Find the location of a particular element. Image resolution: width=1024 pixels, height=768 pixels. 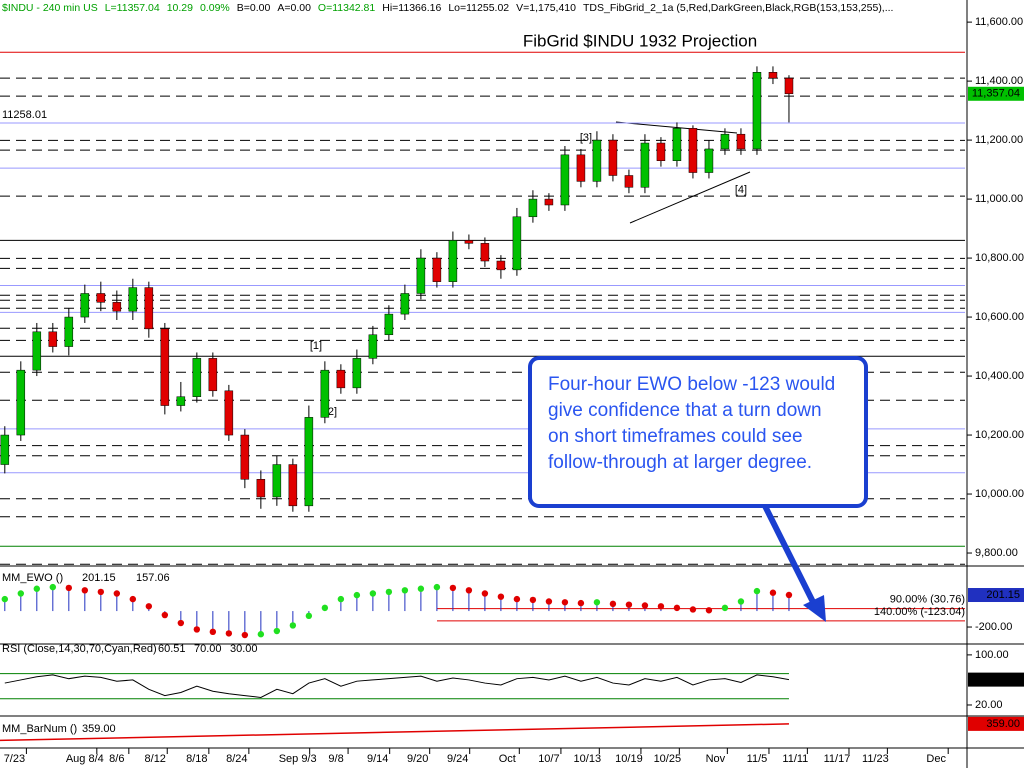

callout-line: on short timeframes could see is located at coordinates (675, 436).